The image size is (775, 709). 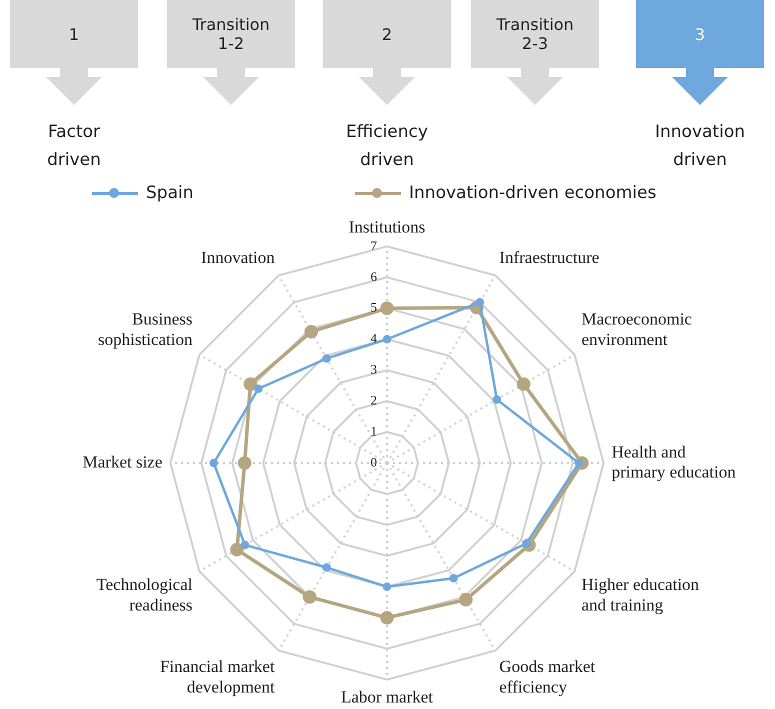 What do you see at coordinates (549, 257) in the screenshot?
I see `spoke-label: Infraestructure` at bounding box center [549, 257].